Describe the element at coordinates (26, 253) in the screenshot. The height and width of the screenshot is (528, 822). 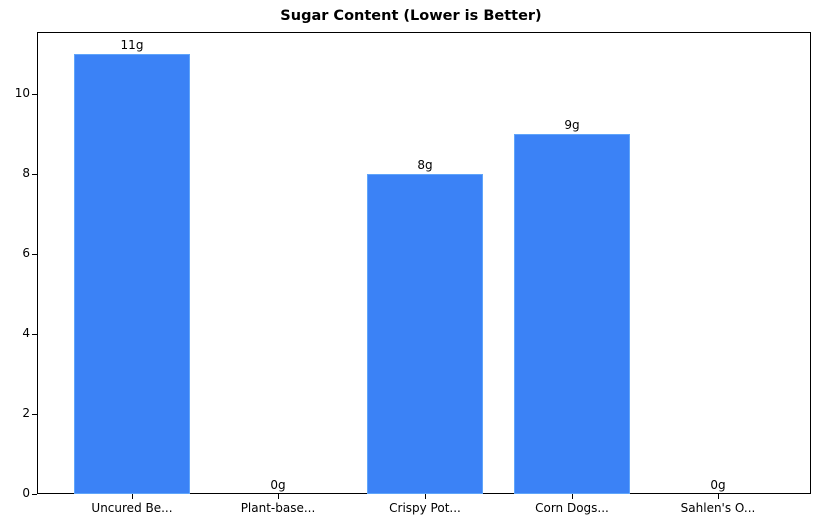
I see `y-tick-label: 6` at that location.